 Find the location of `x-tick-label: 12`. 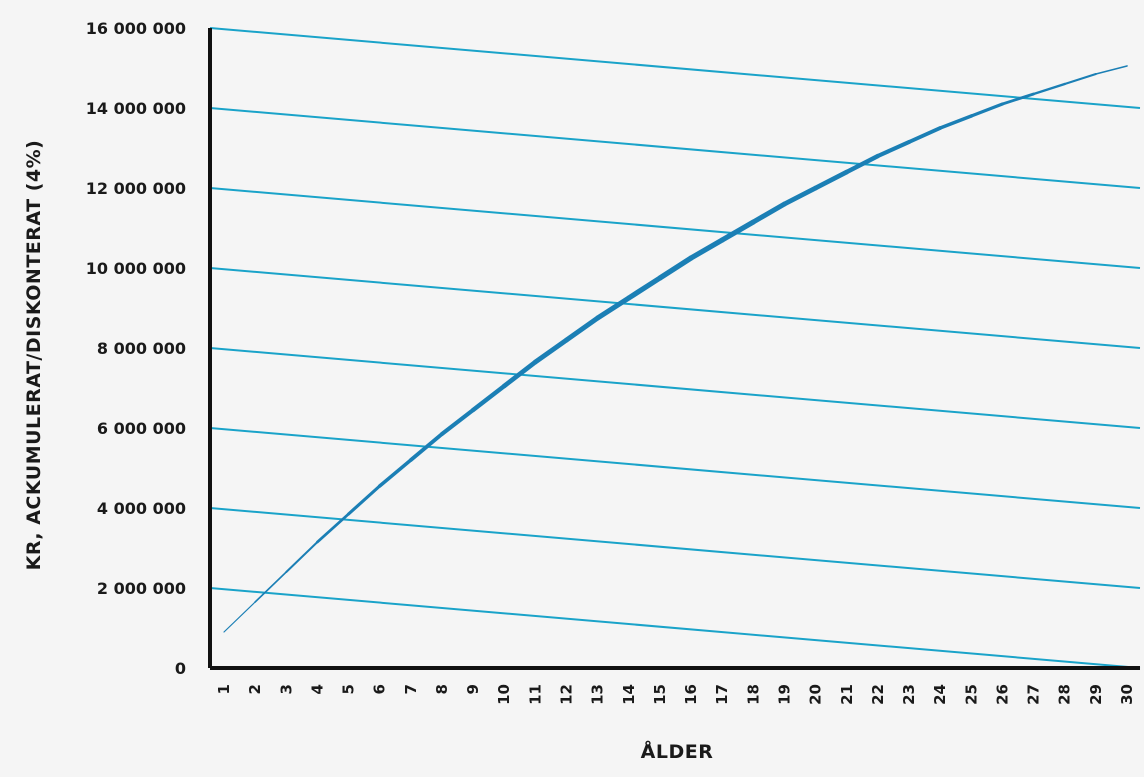

x-tick-label: 12 is located at coordinates (567, 694).